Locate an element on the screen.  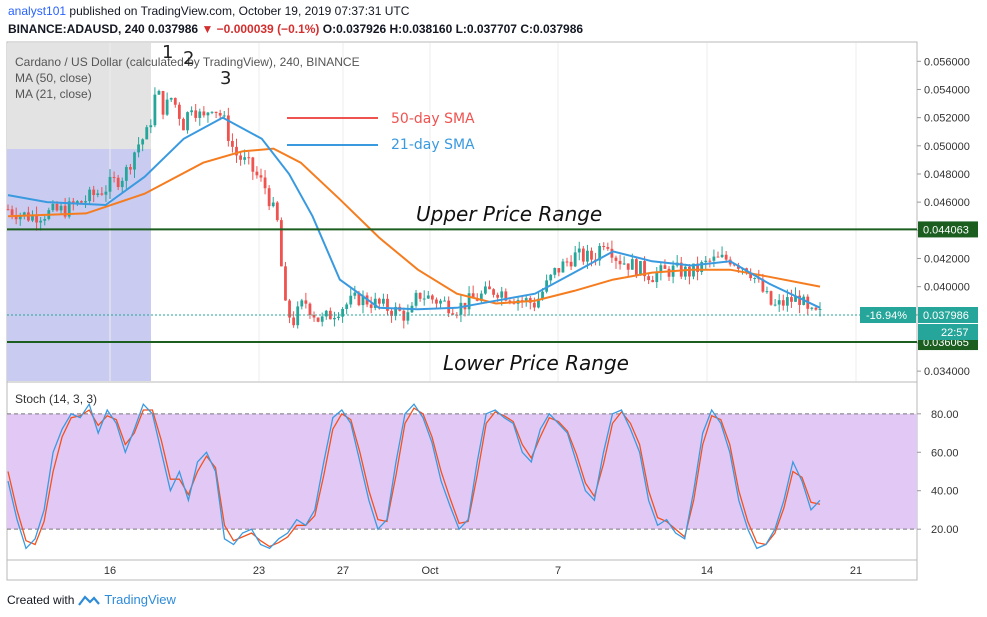
price-tick-label: 0.054000 is located at coordinates (947, 90).